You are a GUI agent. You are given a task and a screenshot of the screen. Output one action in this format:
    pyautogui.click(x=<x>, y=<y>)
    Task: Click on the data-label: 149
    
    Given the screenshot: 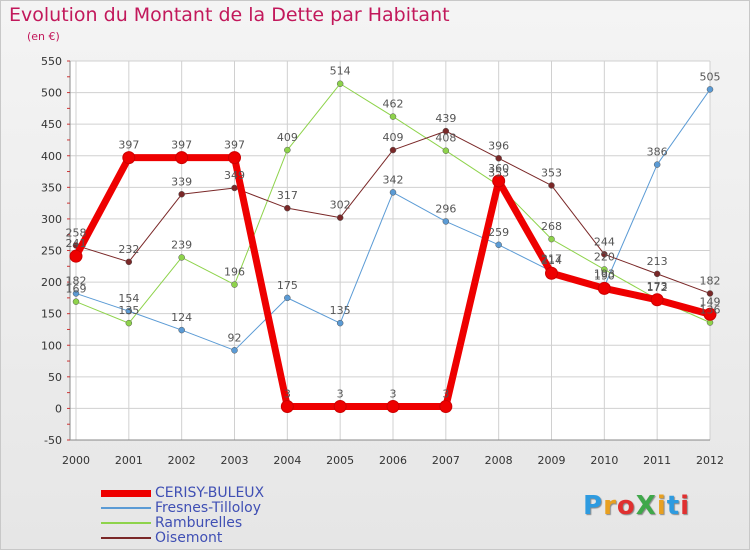 What is the action you would take?
    pyautogui.click(x=710, y=301)
    